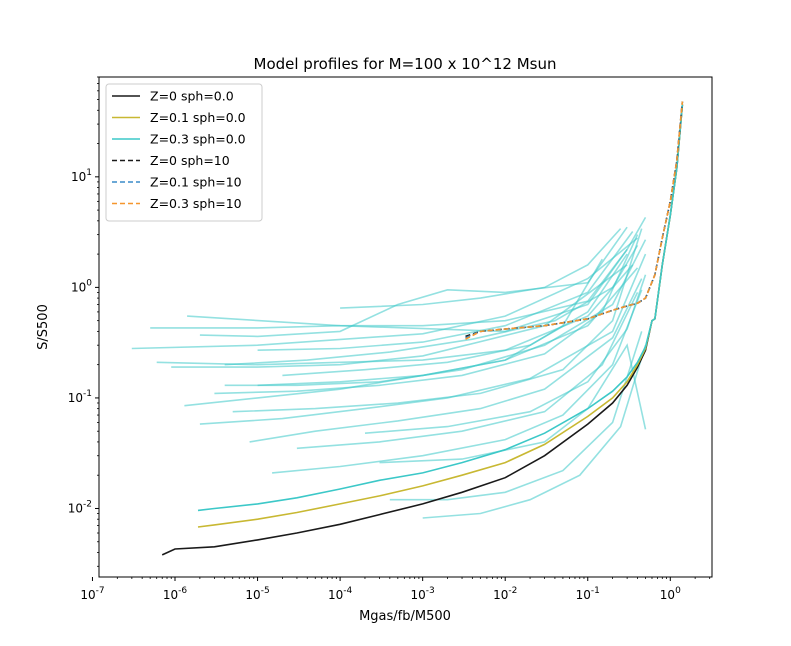  What do you see at coordinates (340, 594) in the screenshot?
I see `x-tick-label-3: 10⁻⁴` at bounding box center [340, 594].